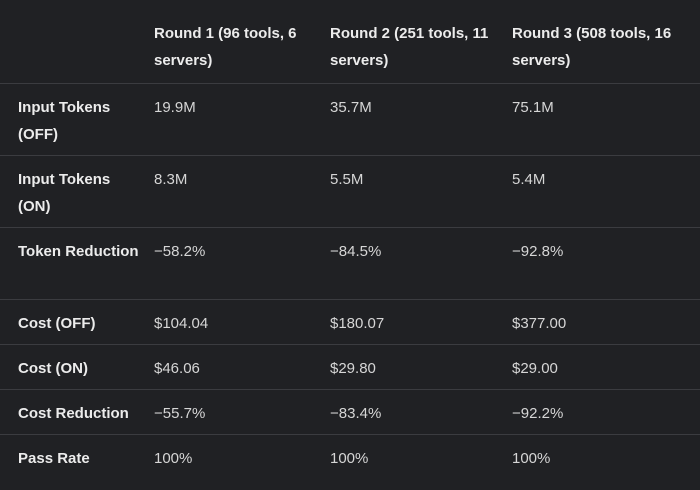  Describe the element at coordinates (64, 192) in the screenshot. I see `row-label: Input Tokens (ON)` at that location.